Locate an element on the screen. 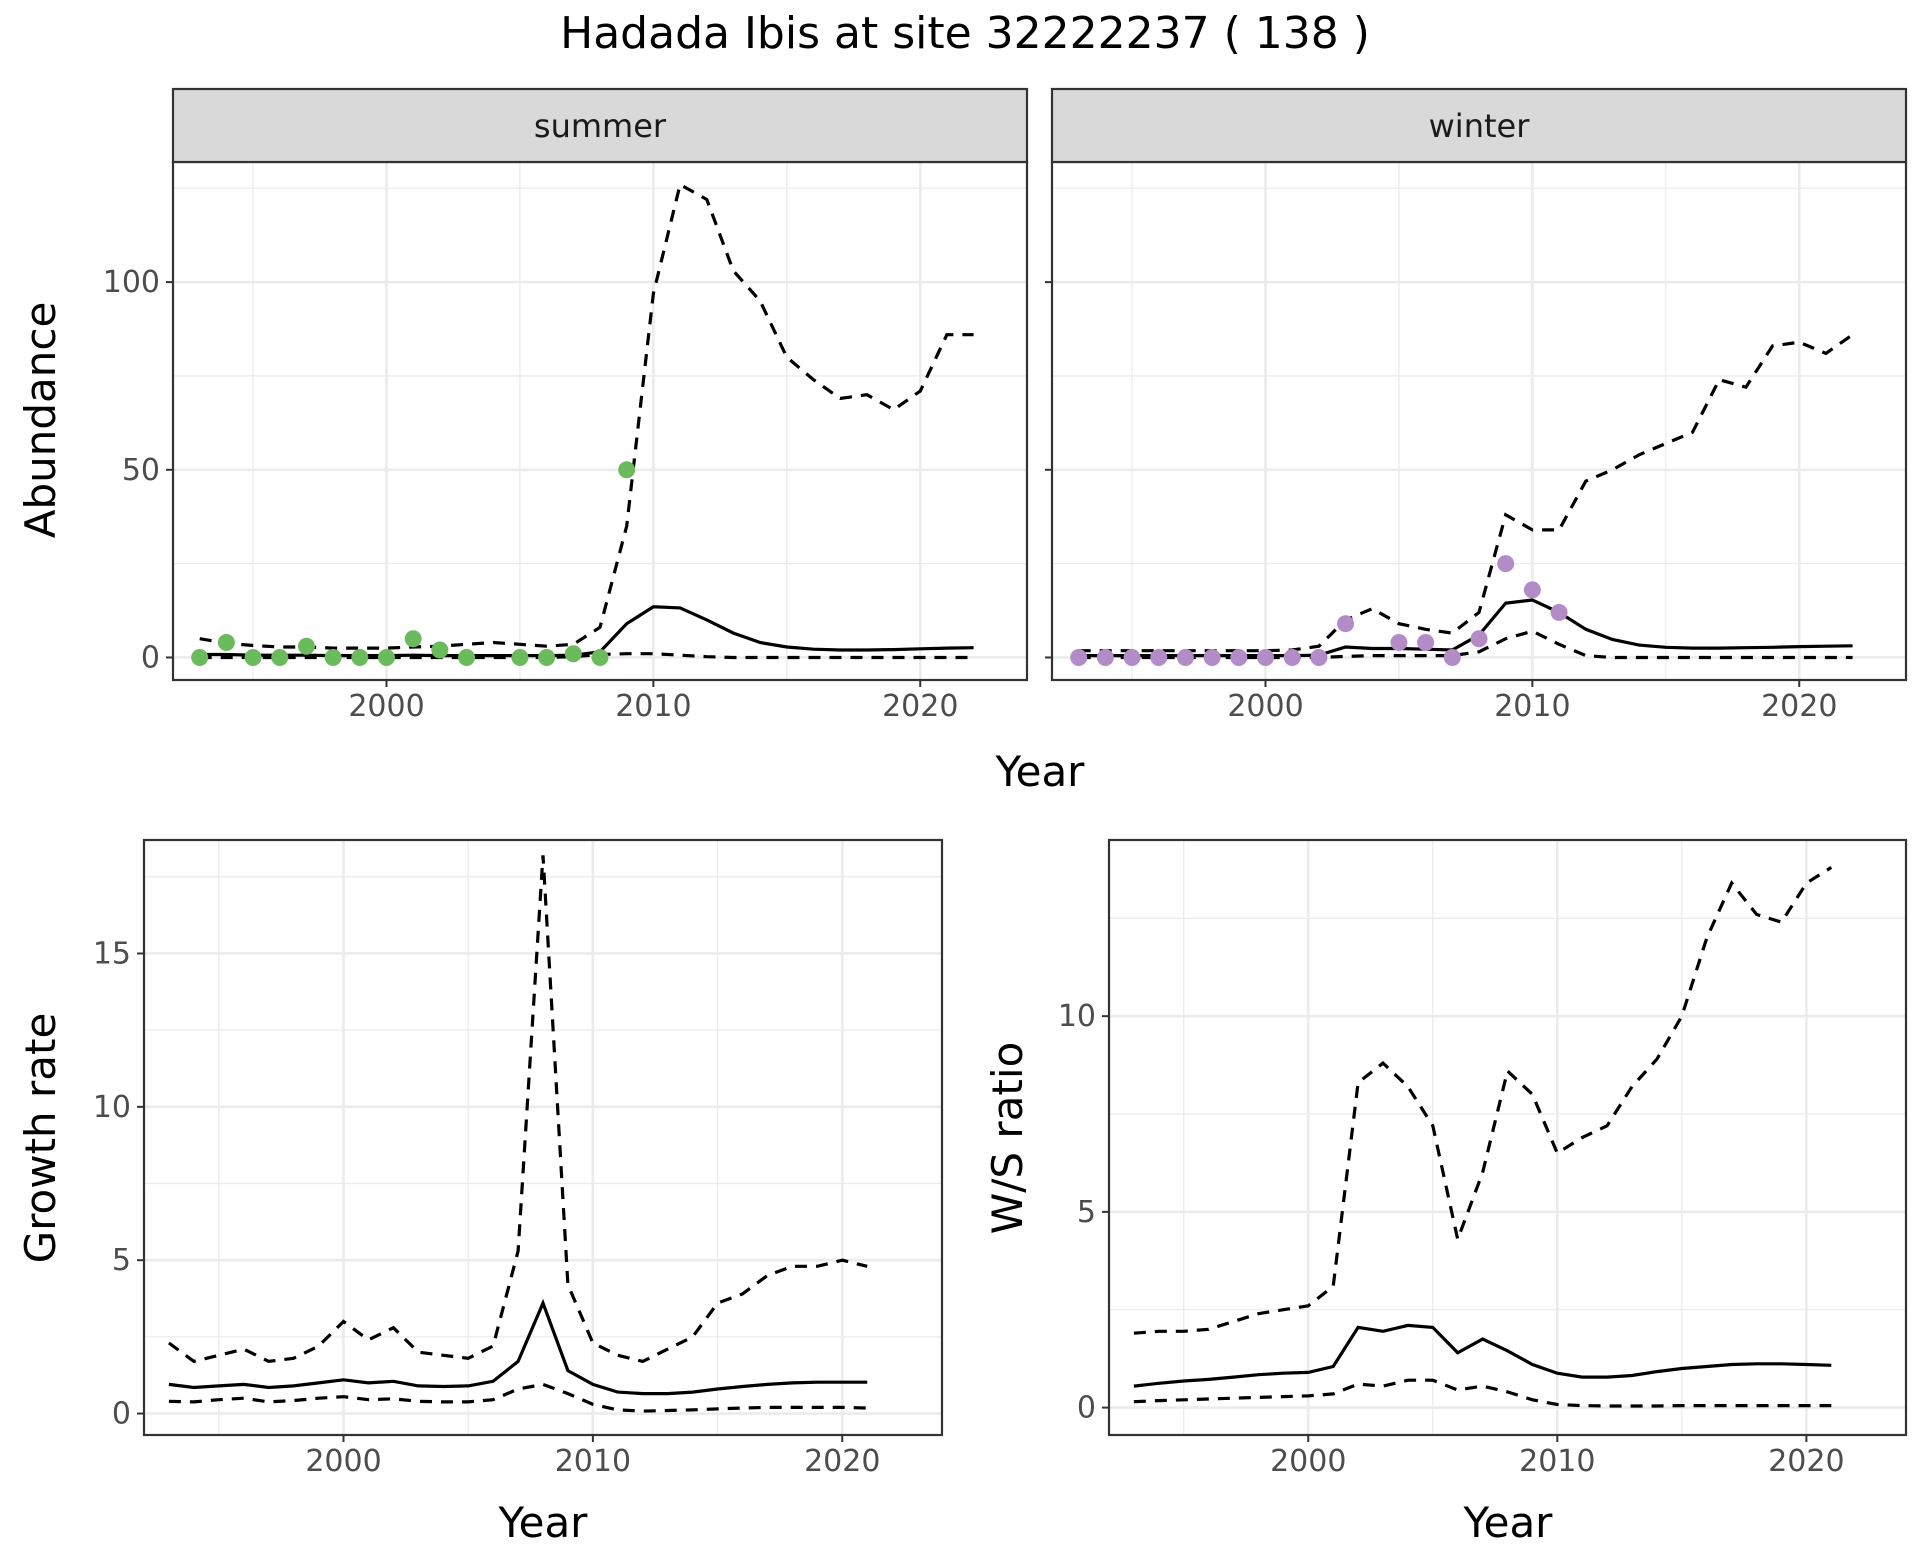 The image size is (1920, 1560). y-tick-label: 100 is located at coordinates (131, 282).